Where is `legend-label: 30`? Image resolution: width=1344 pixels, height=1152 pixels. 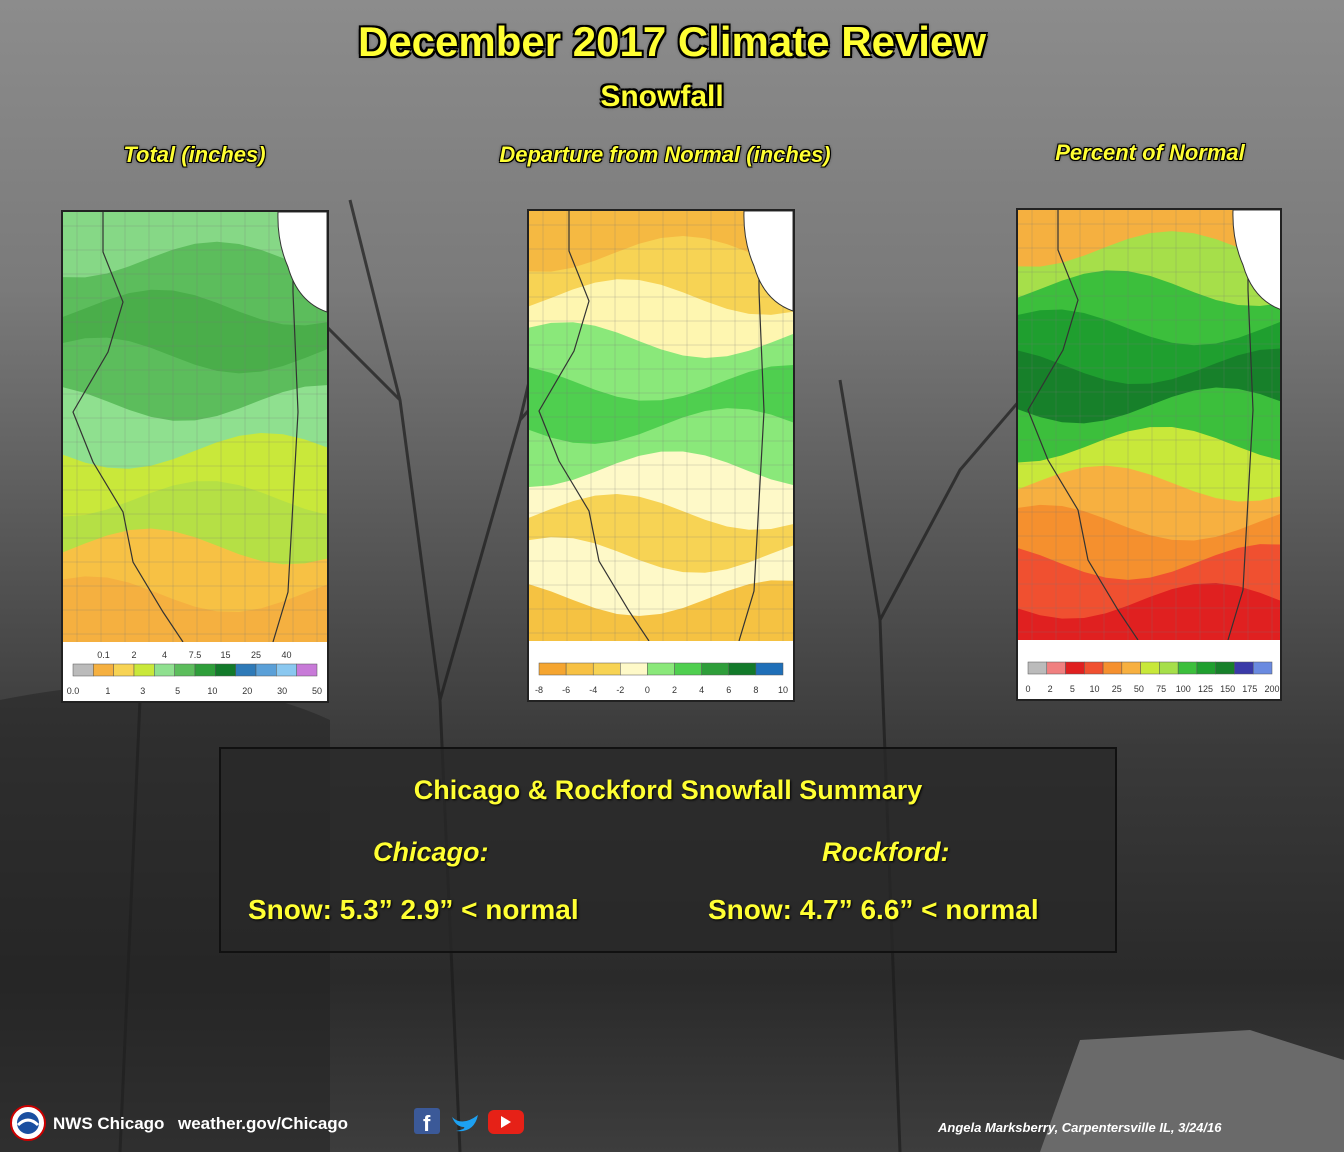
legend-label: 30 is located at coordinates (282, 691).